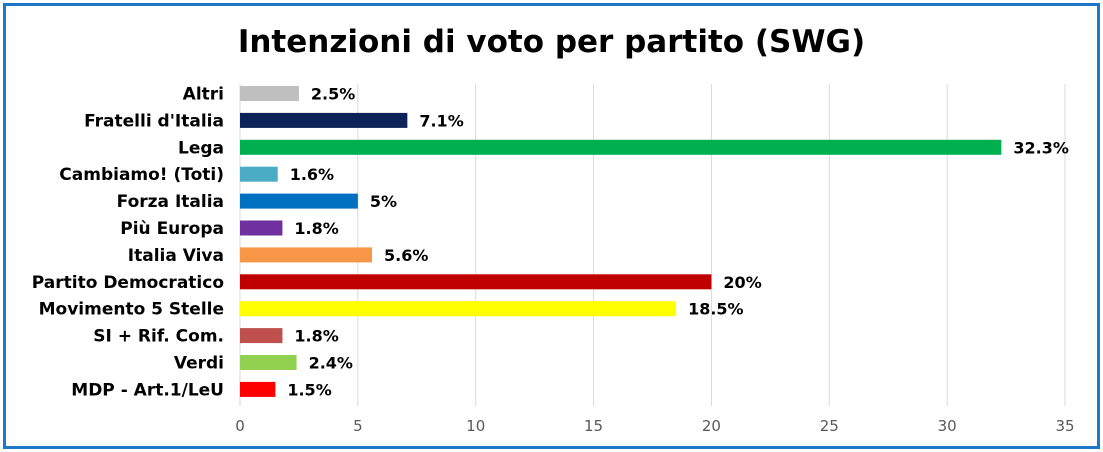  What do you see at coordinates (947, 426) in the screenshot?
I see `x-tick-label: 30` at bounding box center [947, 426].